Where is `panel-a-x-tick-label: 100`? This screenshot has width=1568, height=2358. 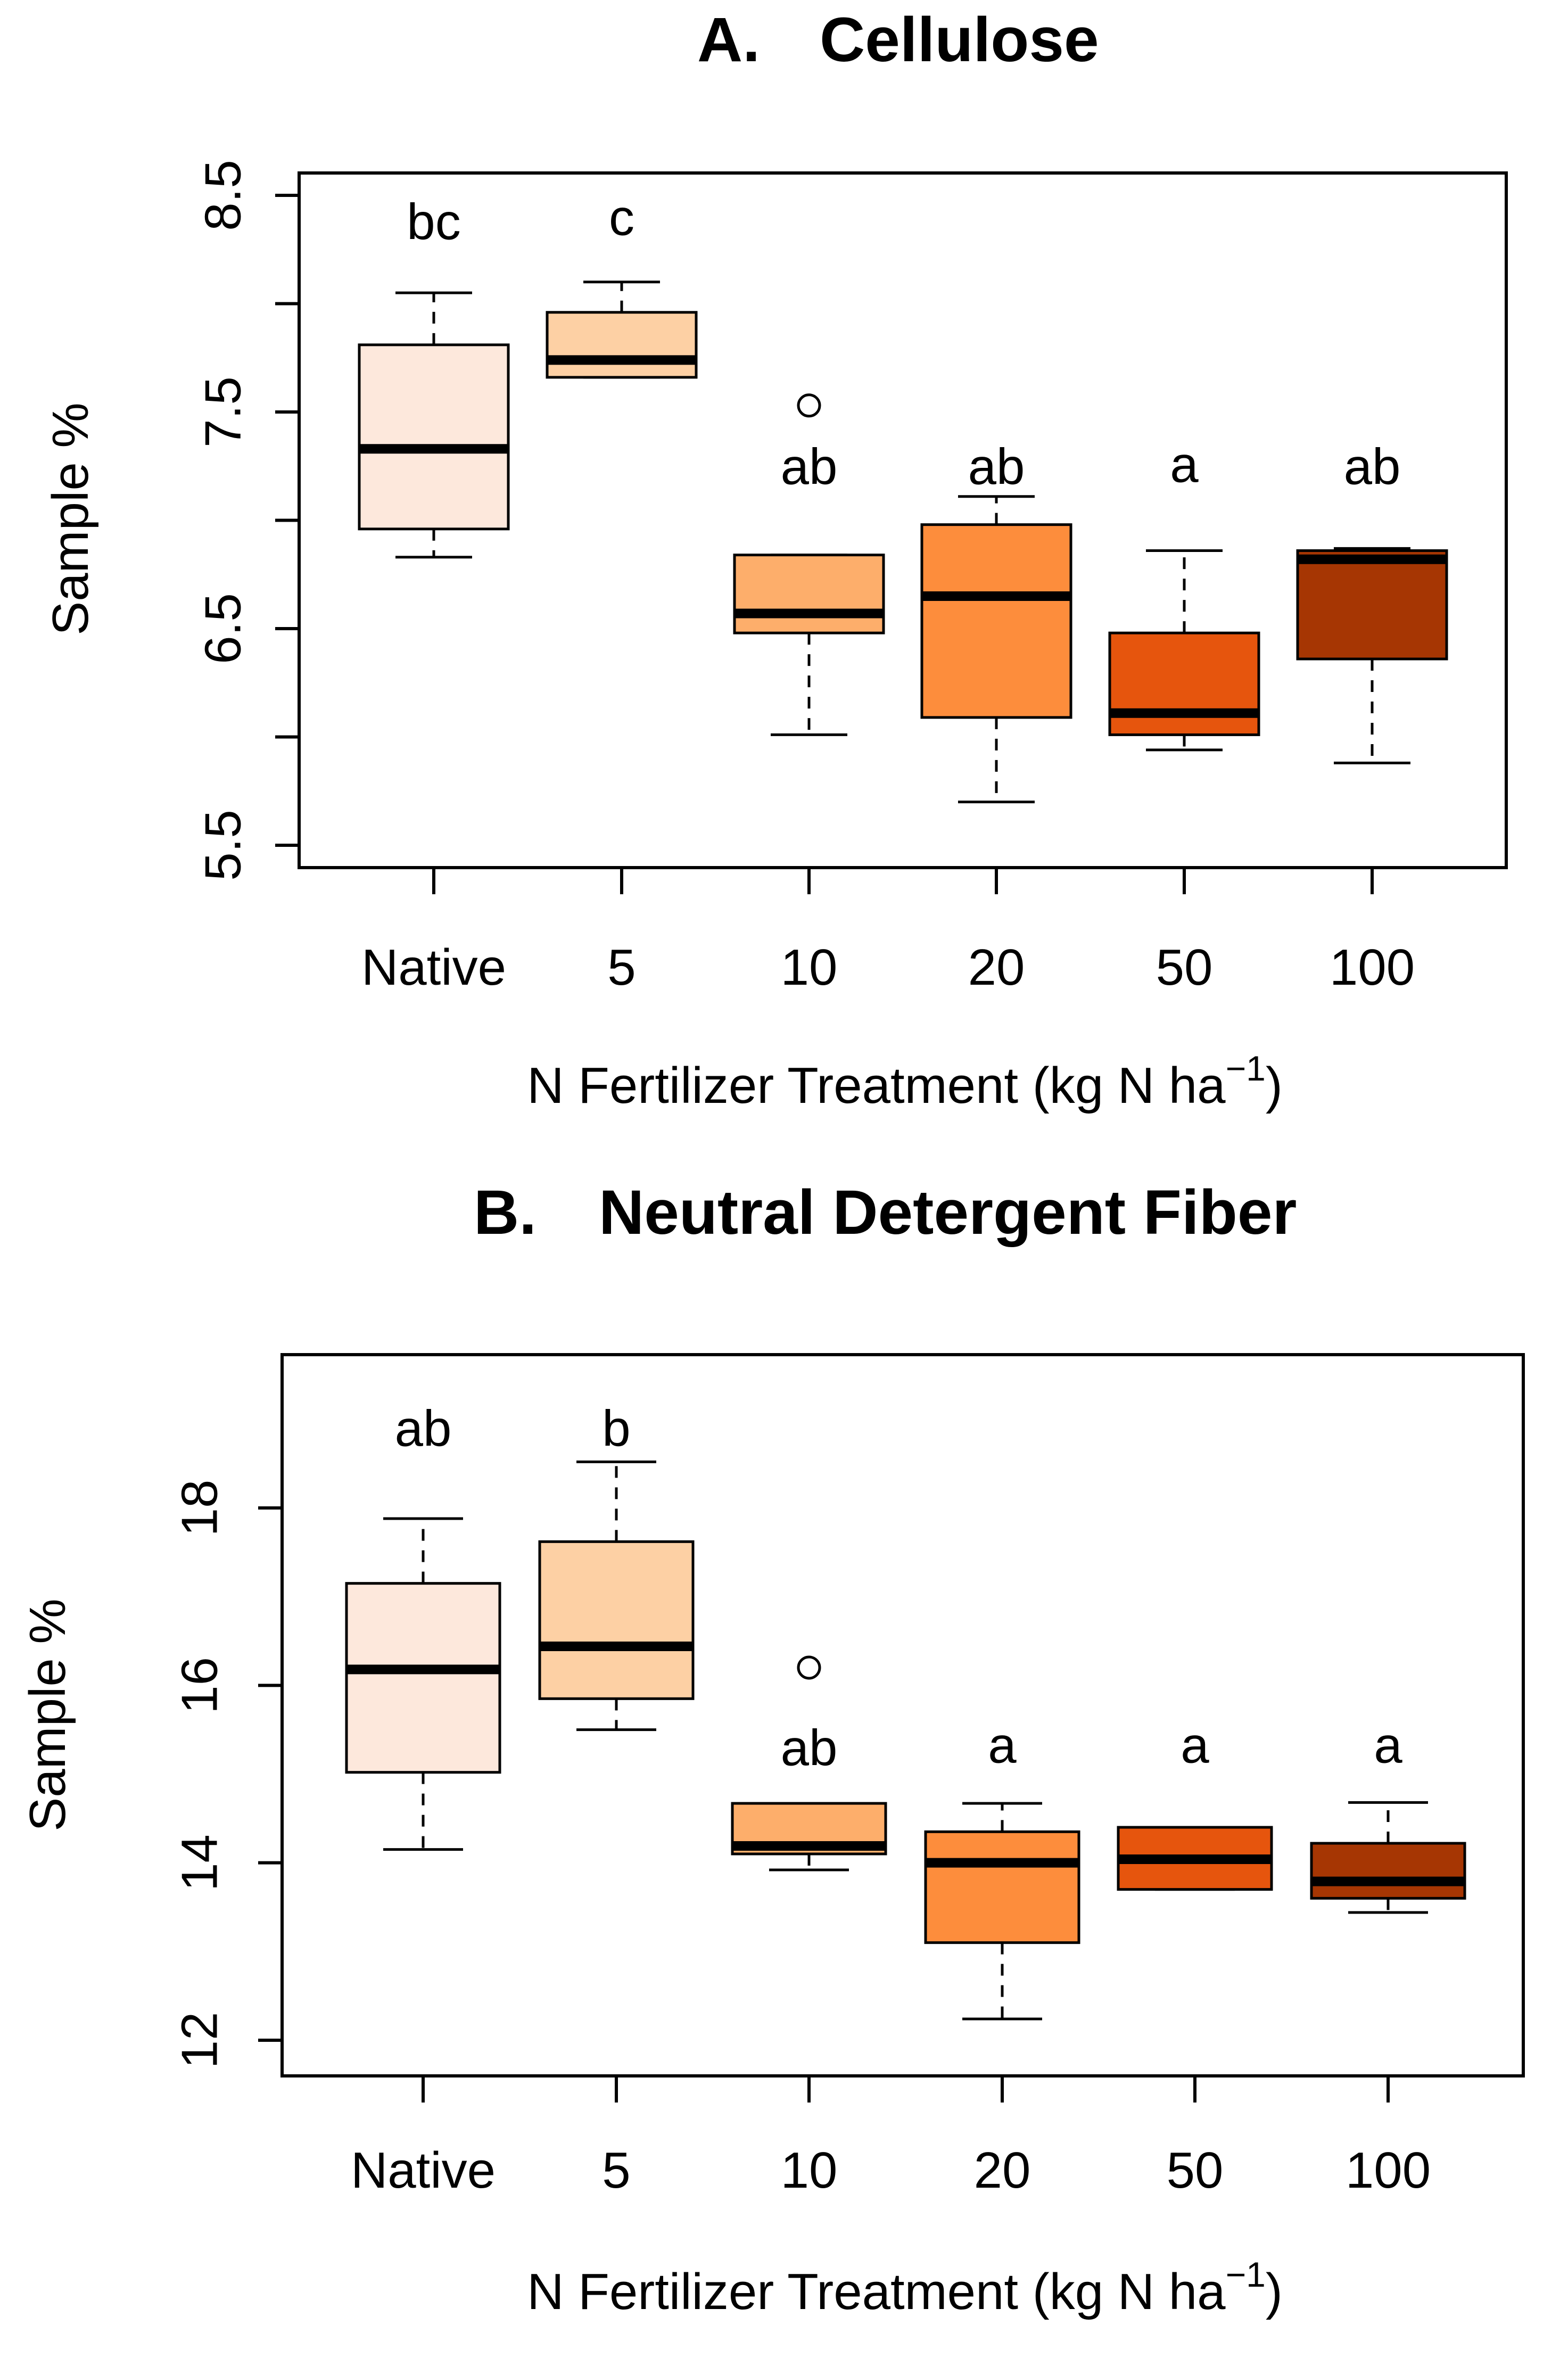 panel-a-x-tick-label: 100 is located at coordinates (1372, 968).